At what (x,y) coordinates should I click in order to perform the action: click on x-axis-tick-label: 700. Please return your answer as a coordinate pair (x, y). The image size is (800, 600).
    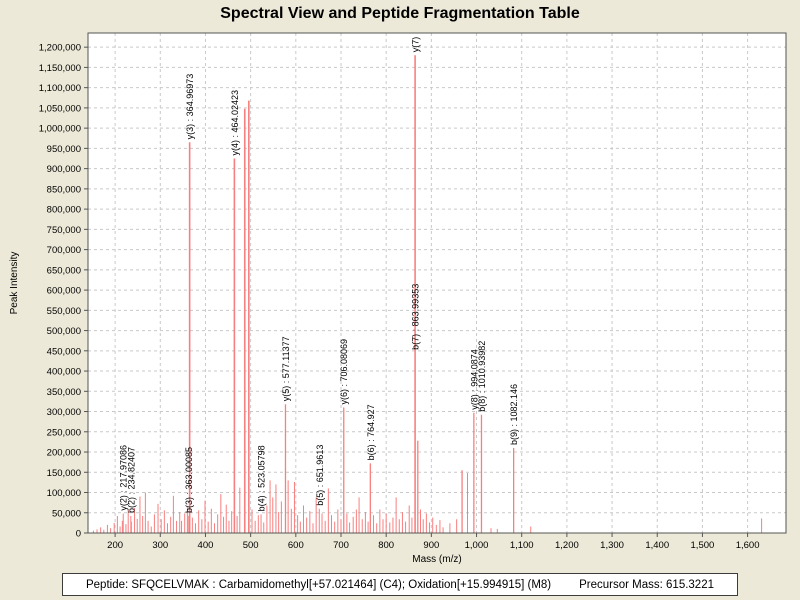
    Looking at the image, I should click on (341, 545).